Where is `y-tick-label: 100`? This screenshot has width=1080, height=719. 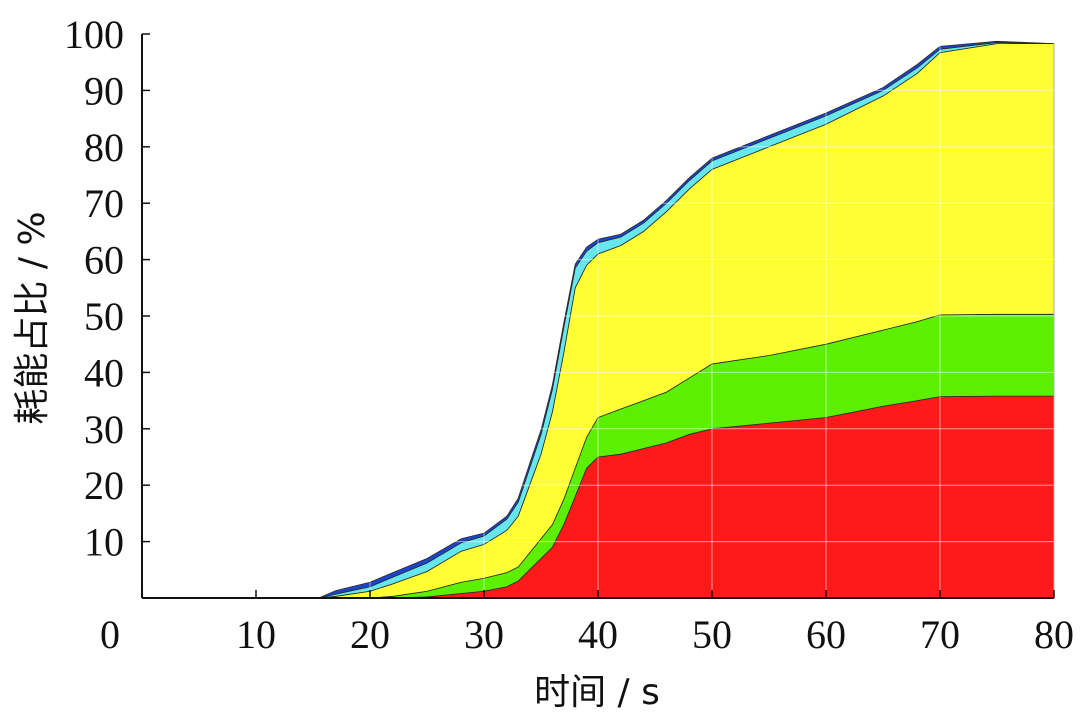
y-tick-label: 100 is located at coordinates (94, 34).